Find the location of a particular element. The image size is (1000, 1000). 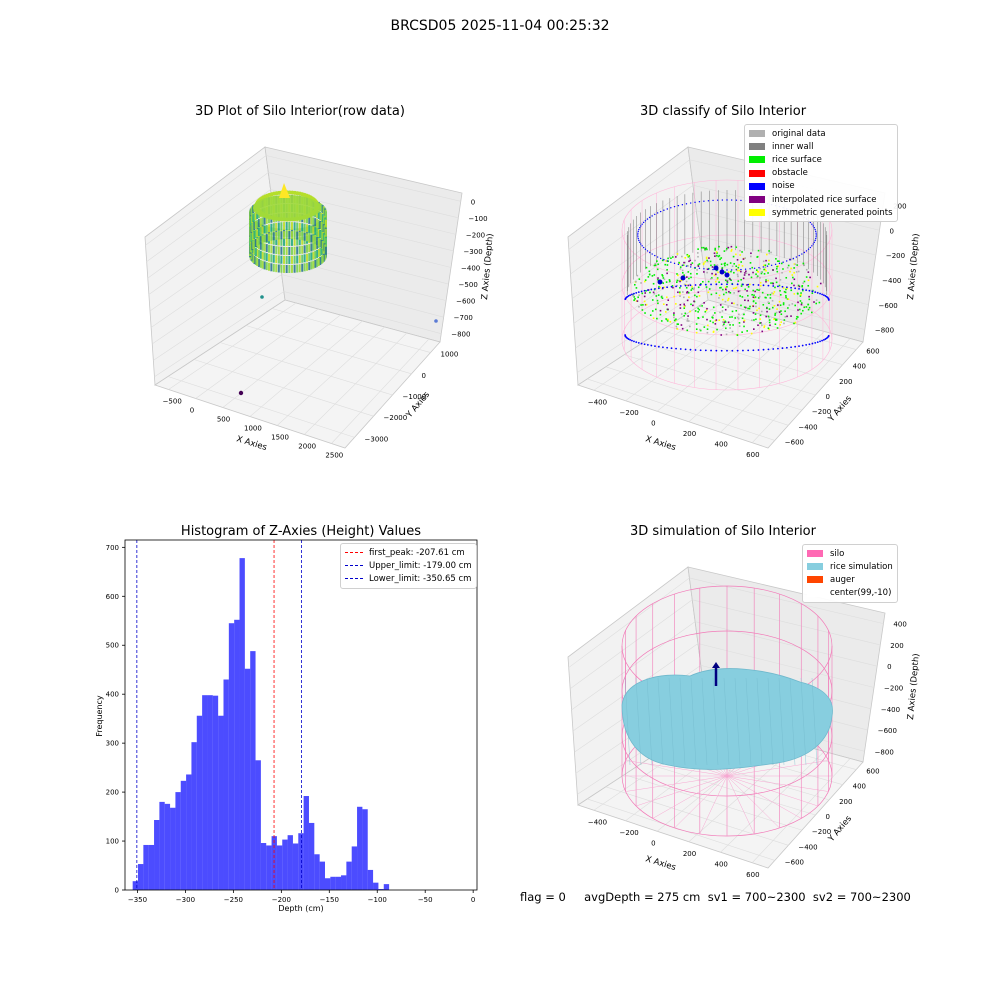

legend-item: rice simulation is located at coordinates (850, 566).